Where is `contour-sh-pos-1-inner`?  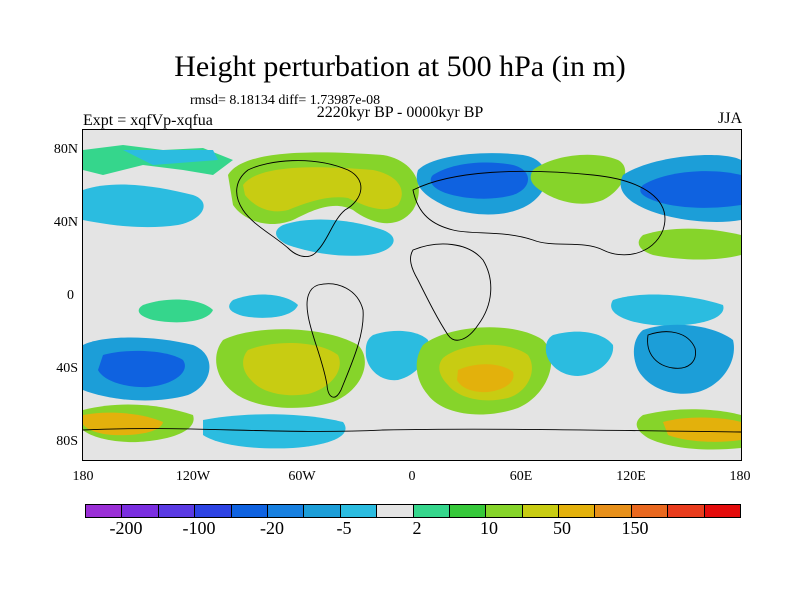
contour-sh-pos-1-inner is located at coordinates (291, 369).